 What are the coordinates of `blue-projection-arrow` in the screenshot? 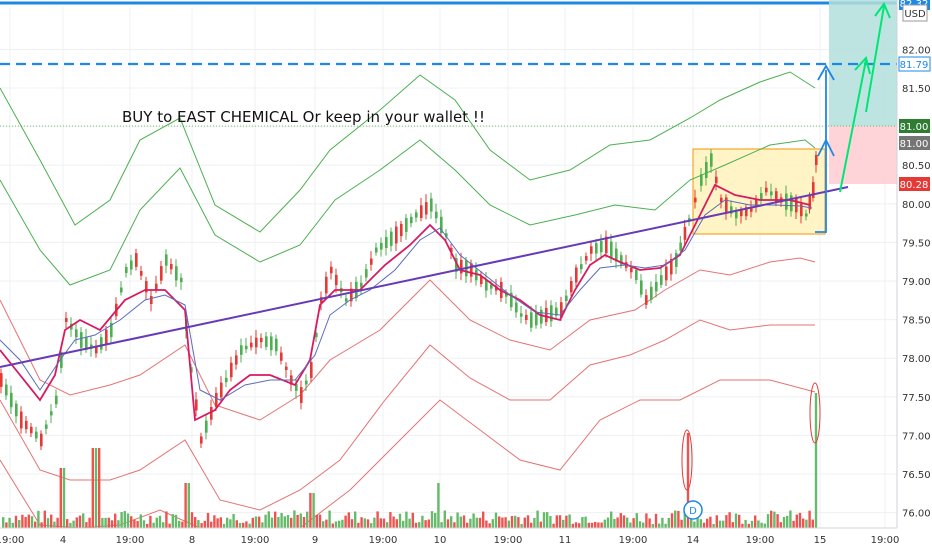 It's located at (825, 148).